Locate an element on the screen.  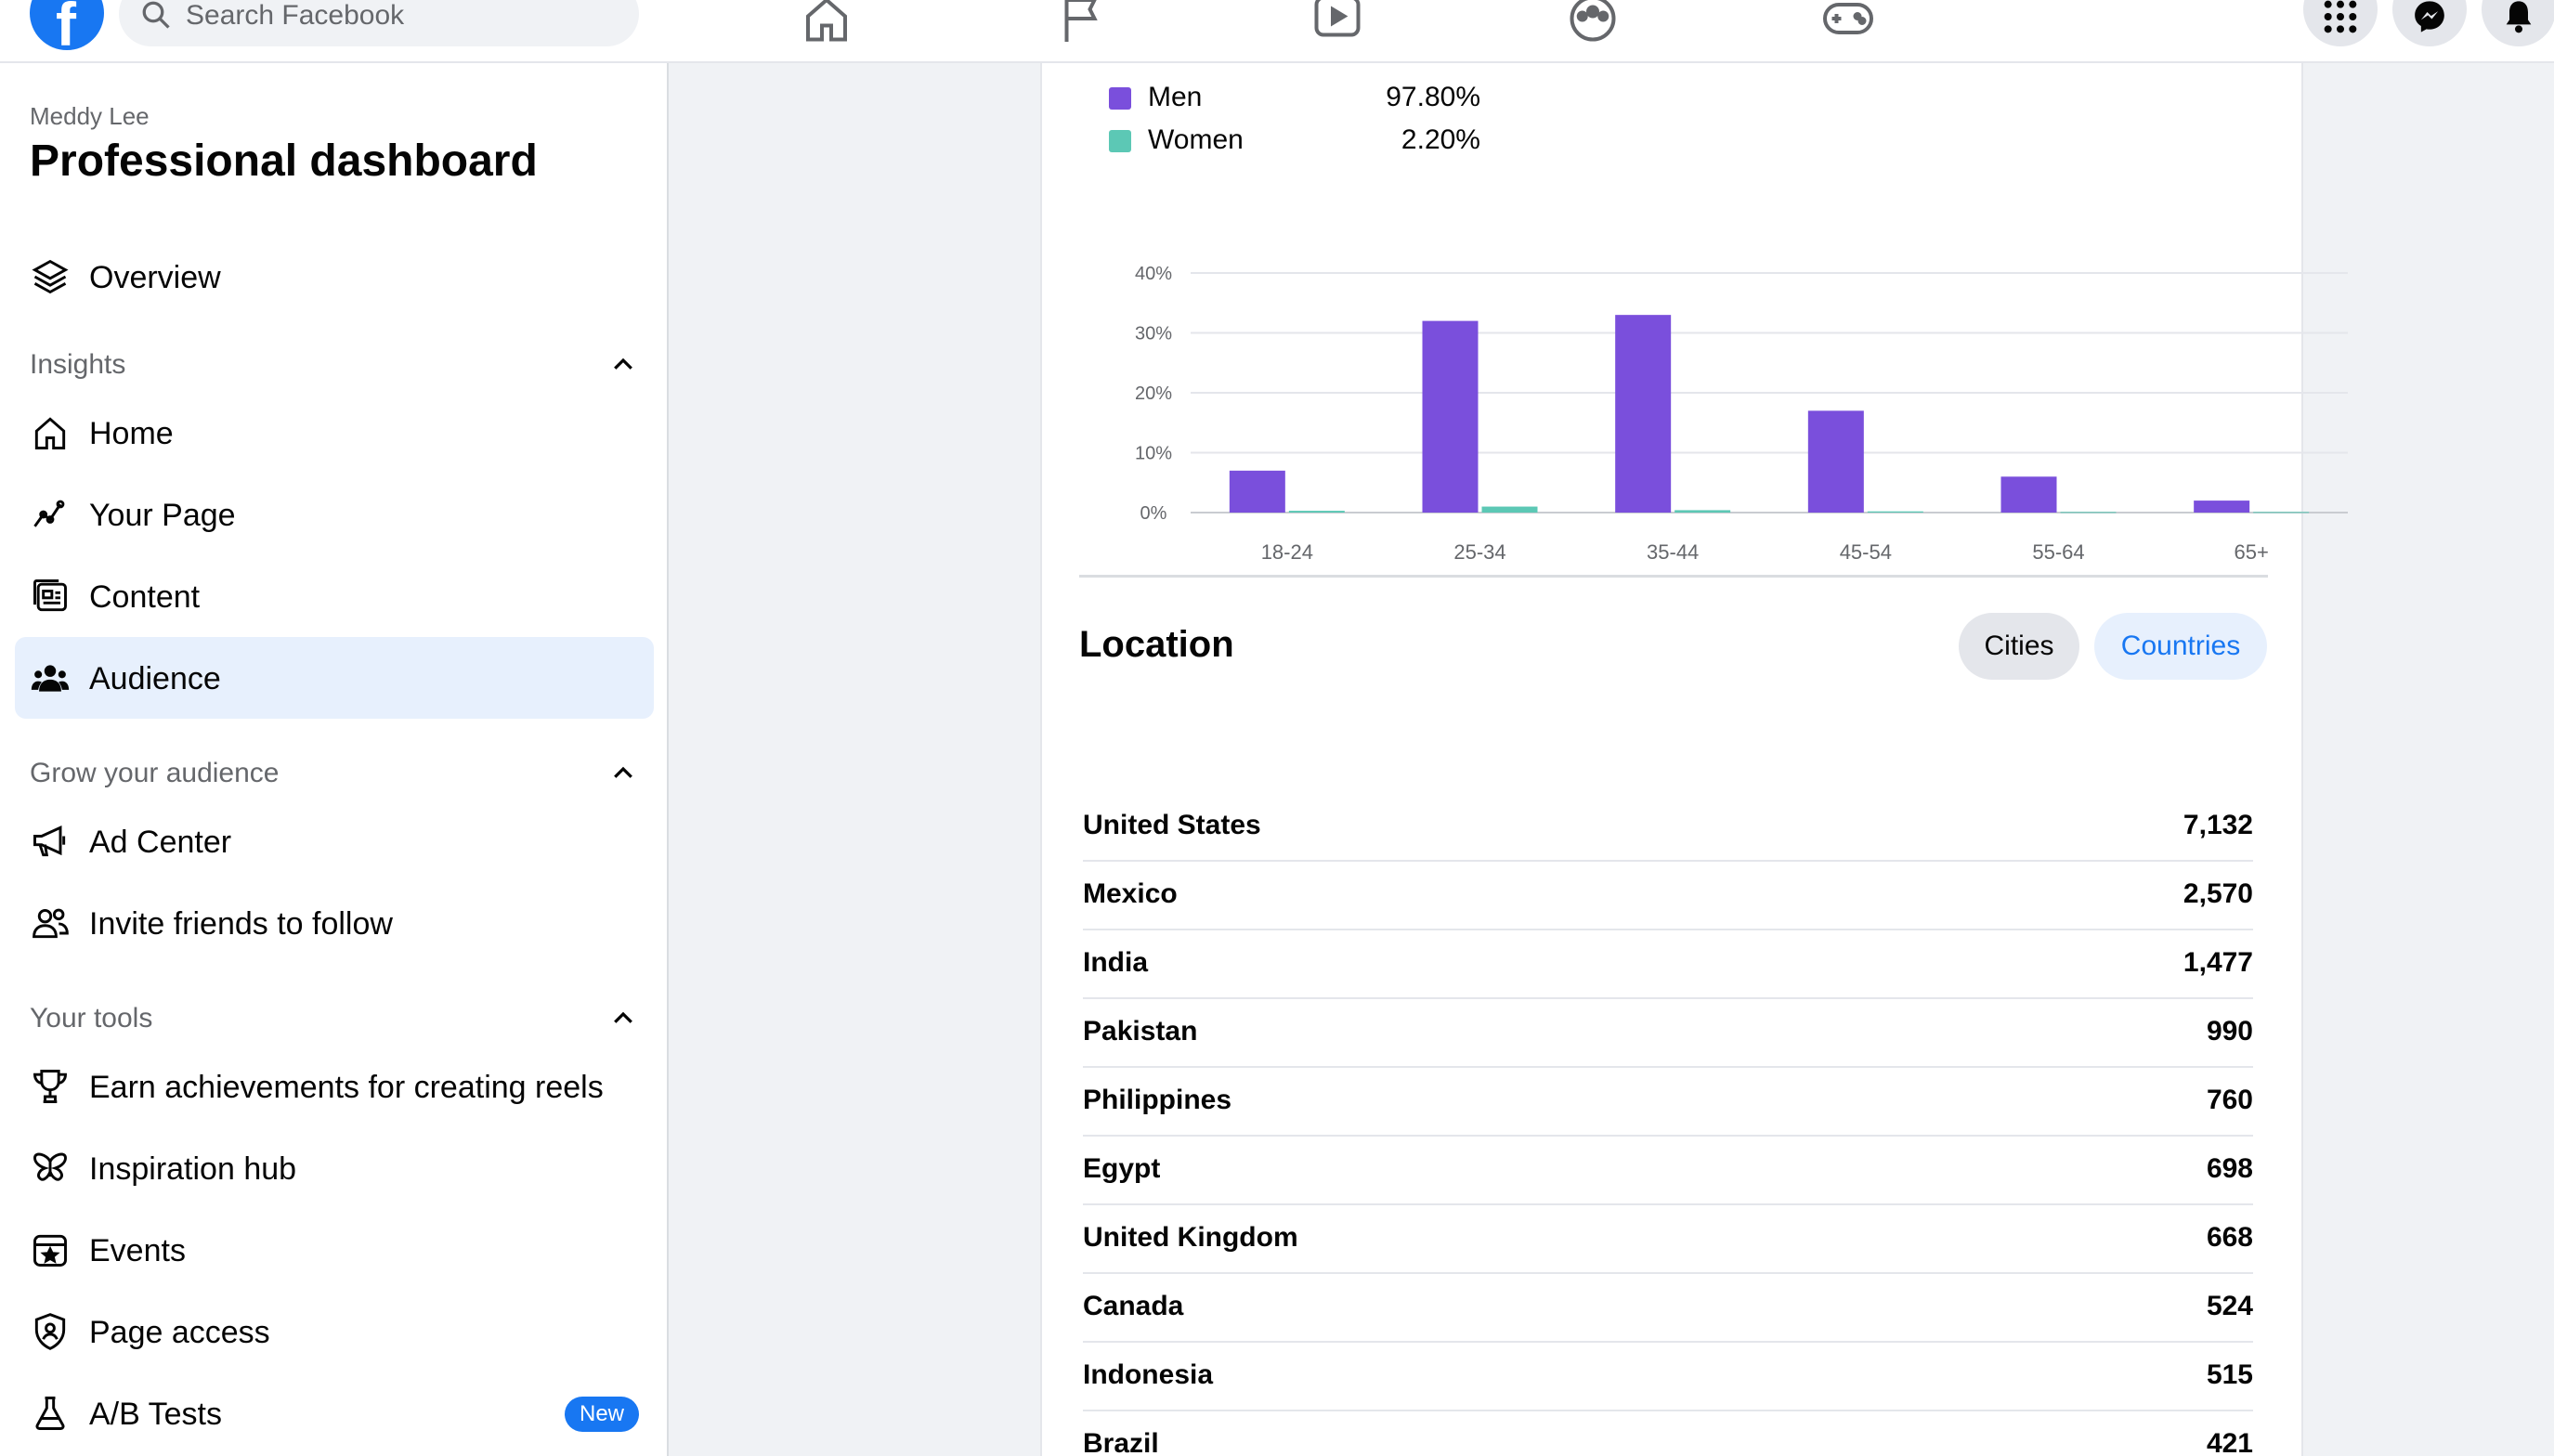
sidebar-item-overview: Overview is located at coordinates (334, 277).